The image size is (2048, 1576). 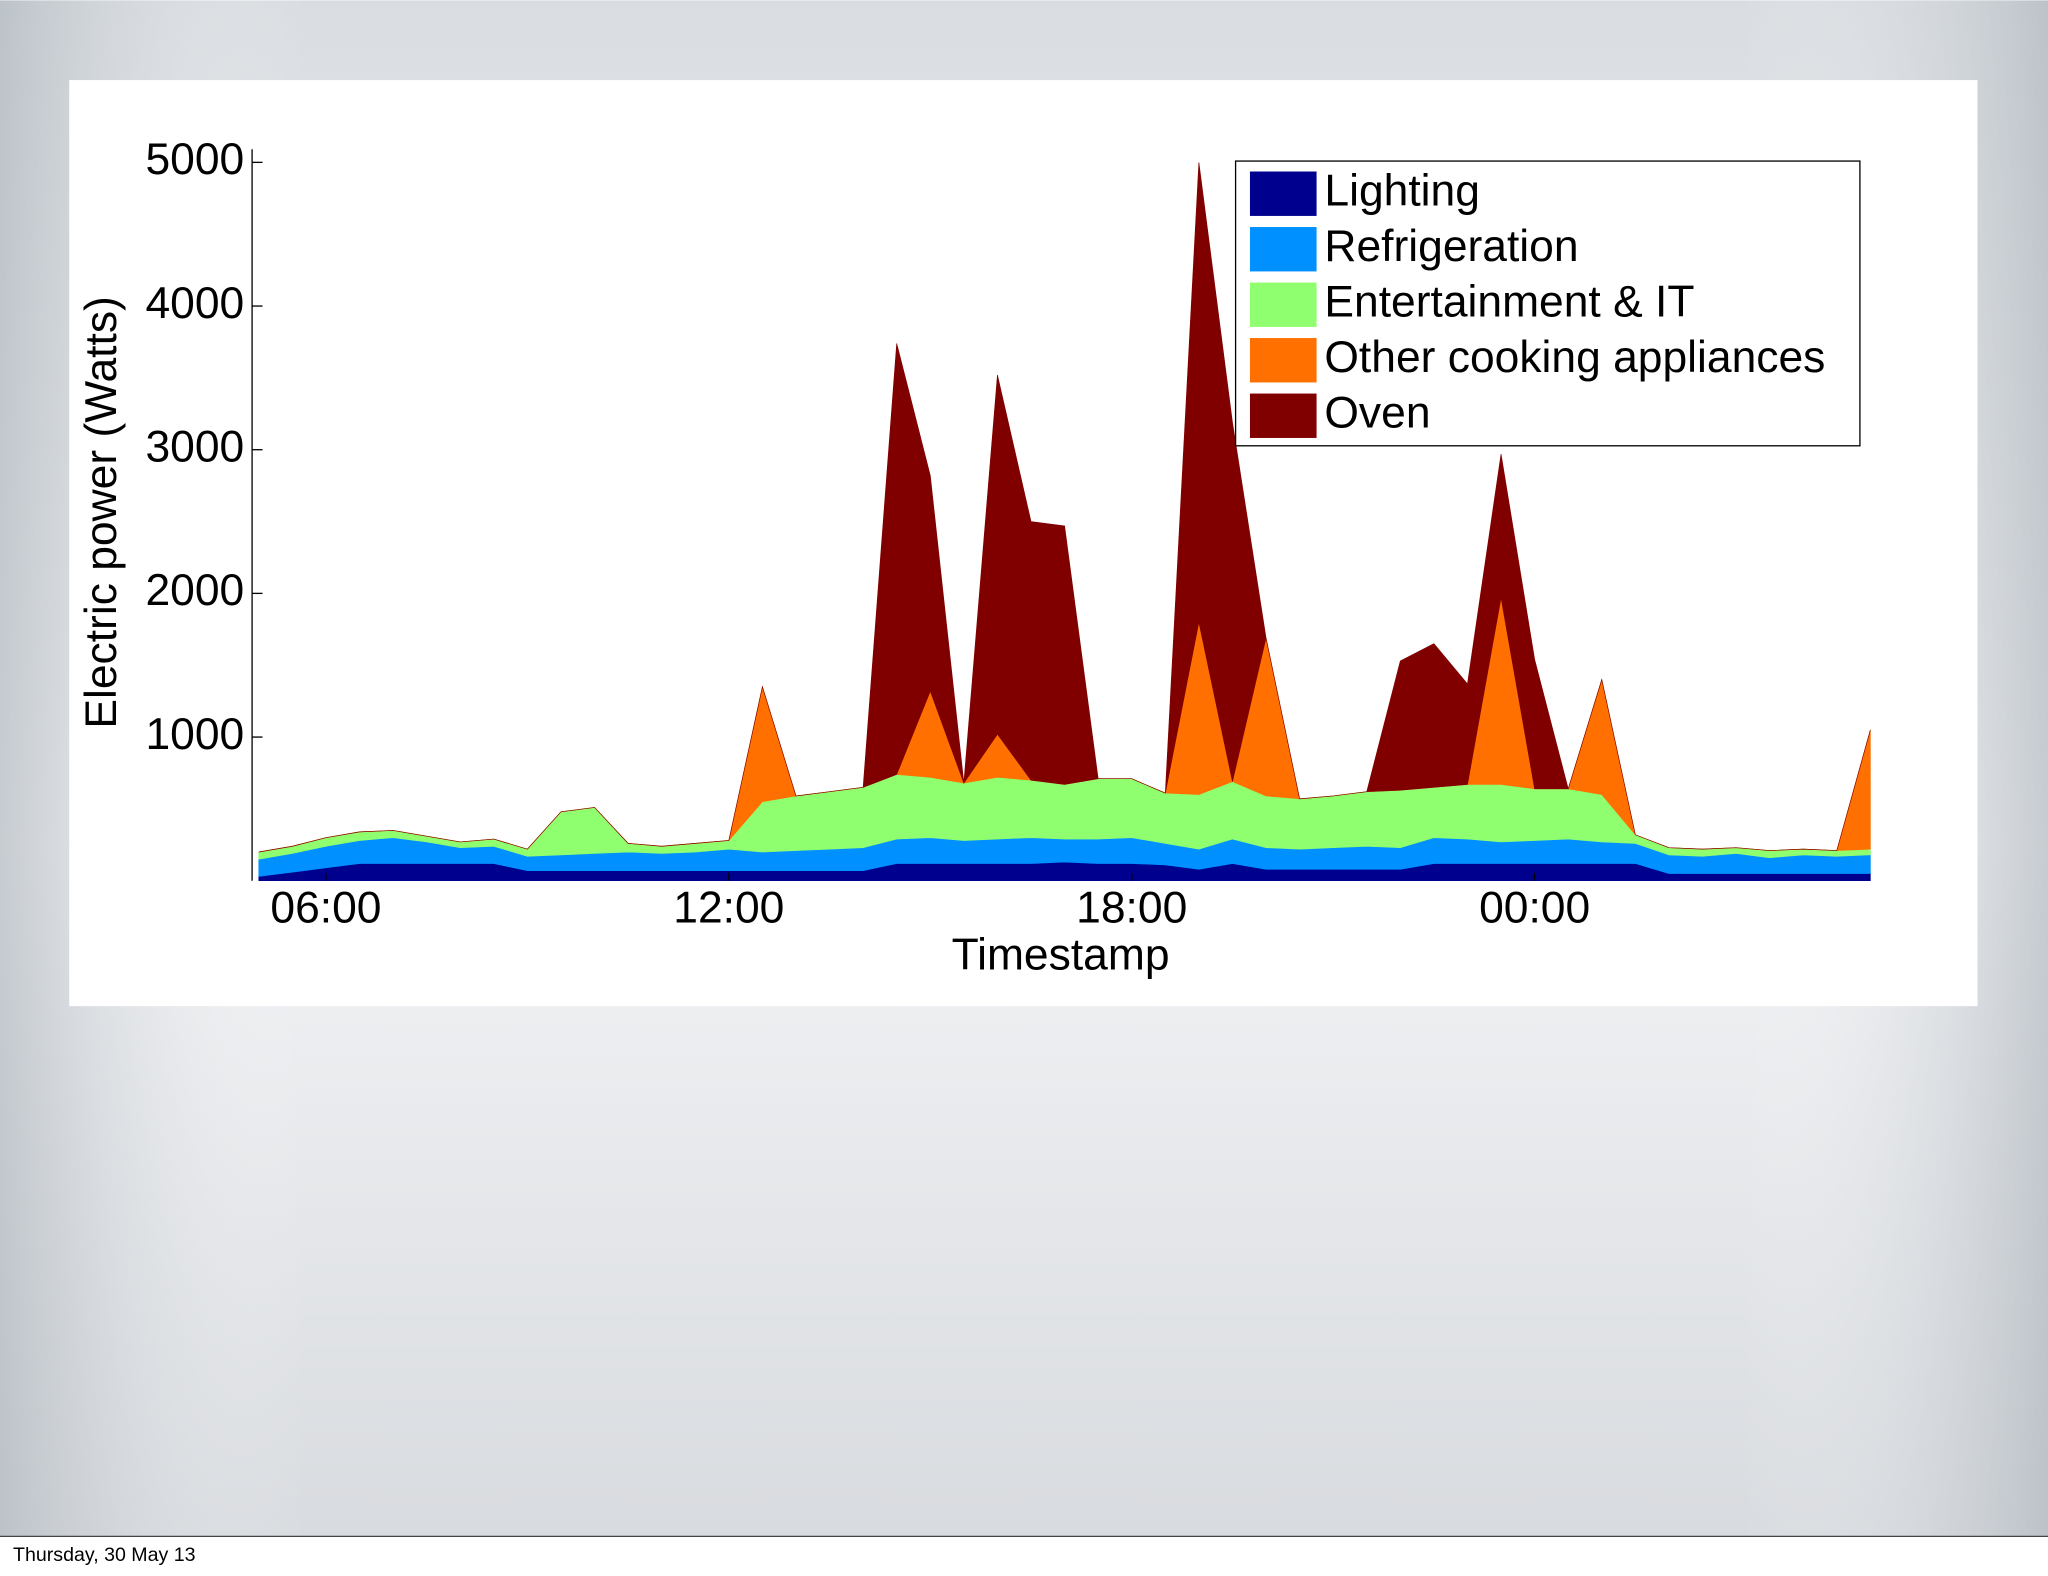 What do you see at coordinates (101, 512) in the screenshot?
I see `y-axis-label: Electric power (Watts)` at bounding box center [101, 512].